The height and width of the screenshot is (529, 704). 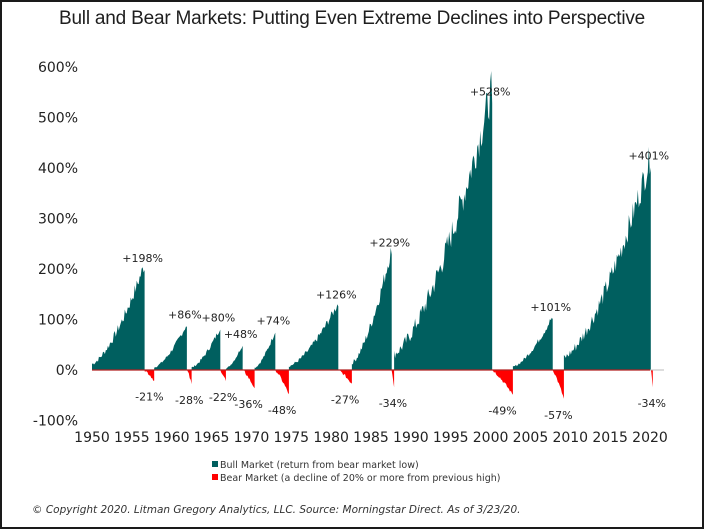 What do you see at coordinates (241, 334) in the screenshot?
I see `bull-peak-label: +48%` at bounding box center [241, 334].